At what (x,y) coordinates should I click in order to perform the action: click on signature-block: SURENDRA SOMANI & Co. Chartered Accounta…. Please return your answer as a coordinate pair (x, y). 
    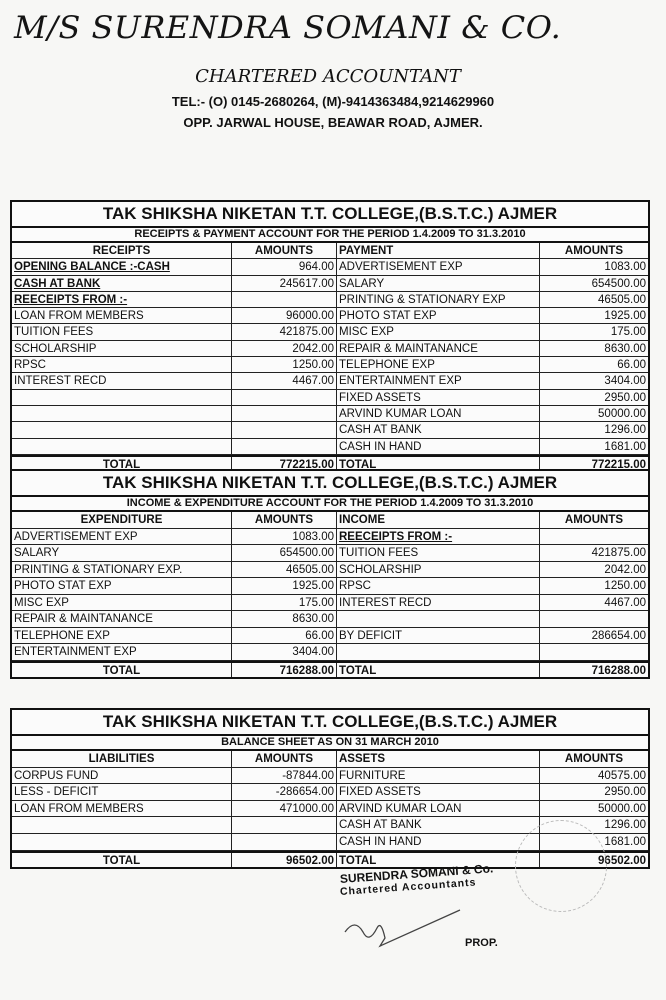
    Looking at the image, I should click on (419, 905).